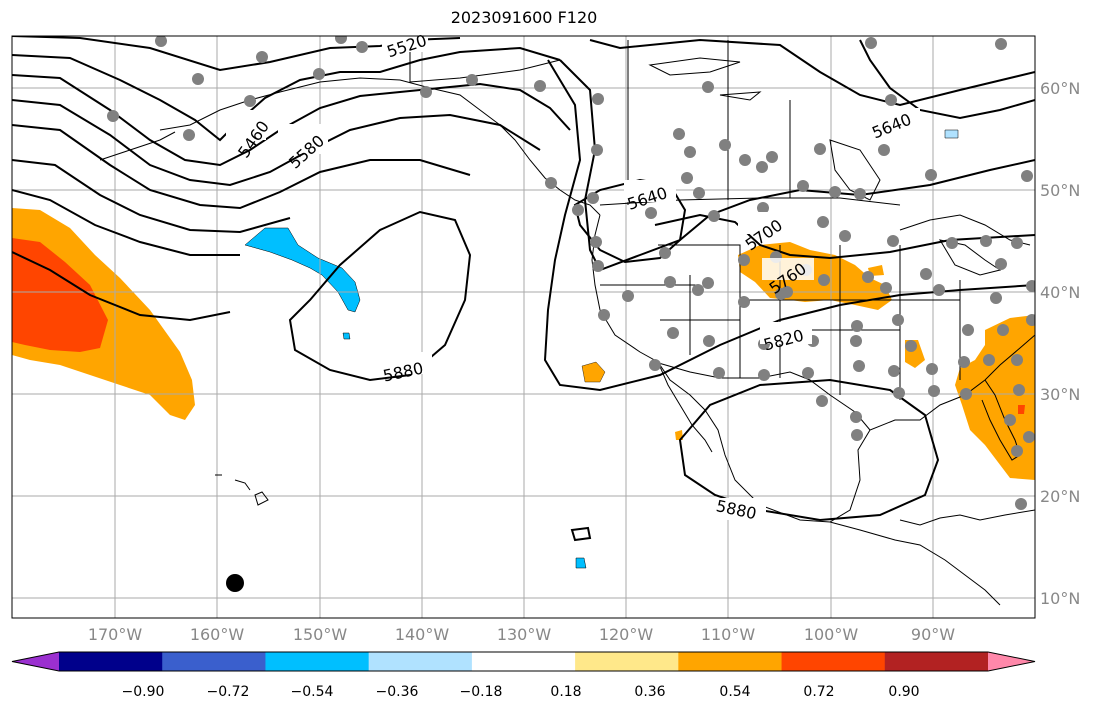 Image resolution: width=1102 pixels, height=710 pixels. What do you see at coordinates (1060, 496) in the screenshot?
I see `lat-label-20n: 20°N` at bounding box center [1060, 496].